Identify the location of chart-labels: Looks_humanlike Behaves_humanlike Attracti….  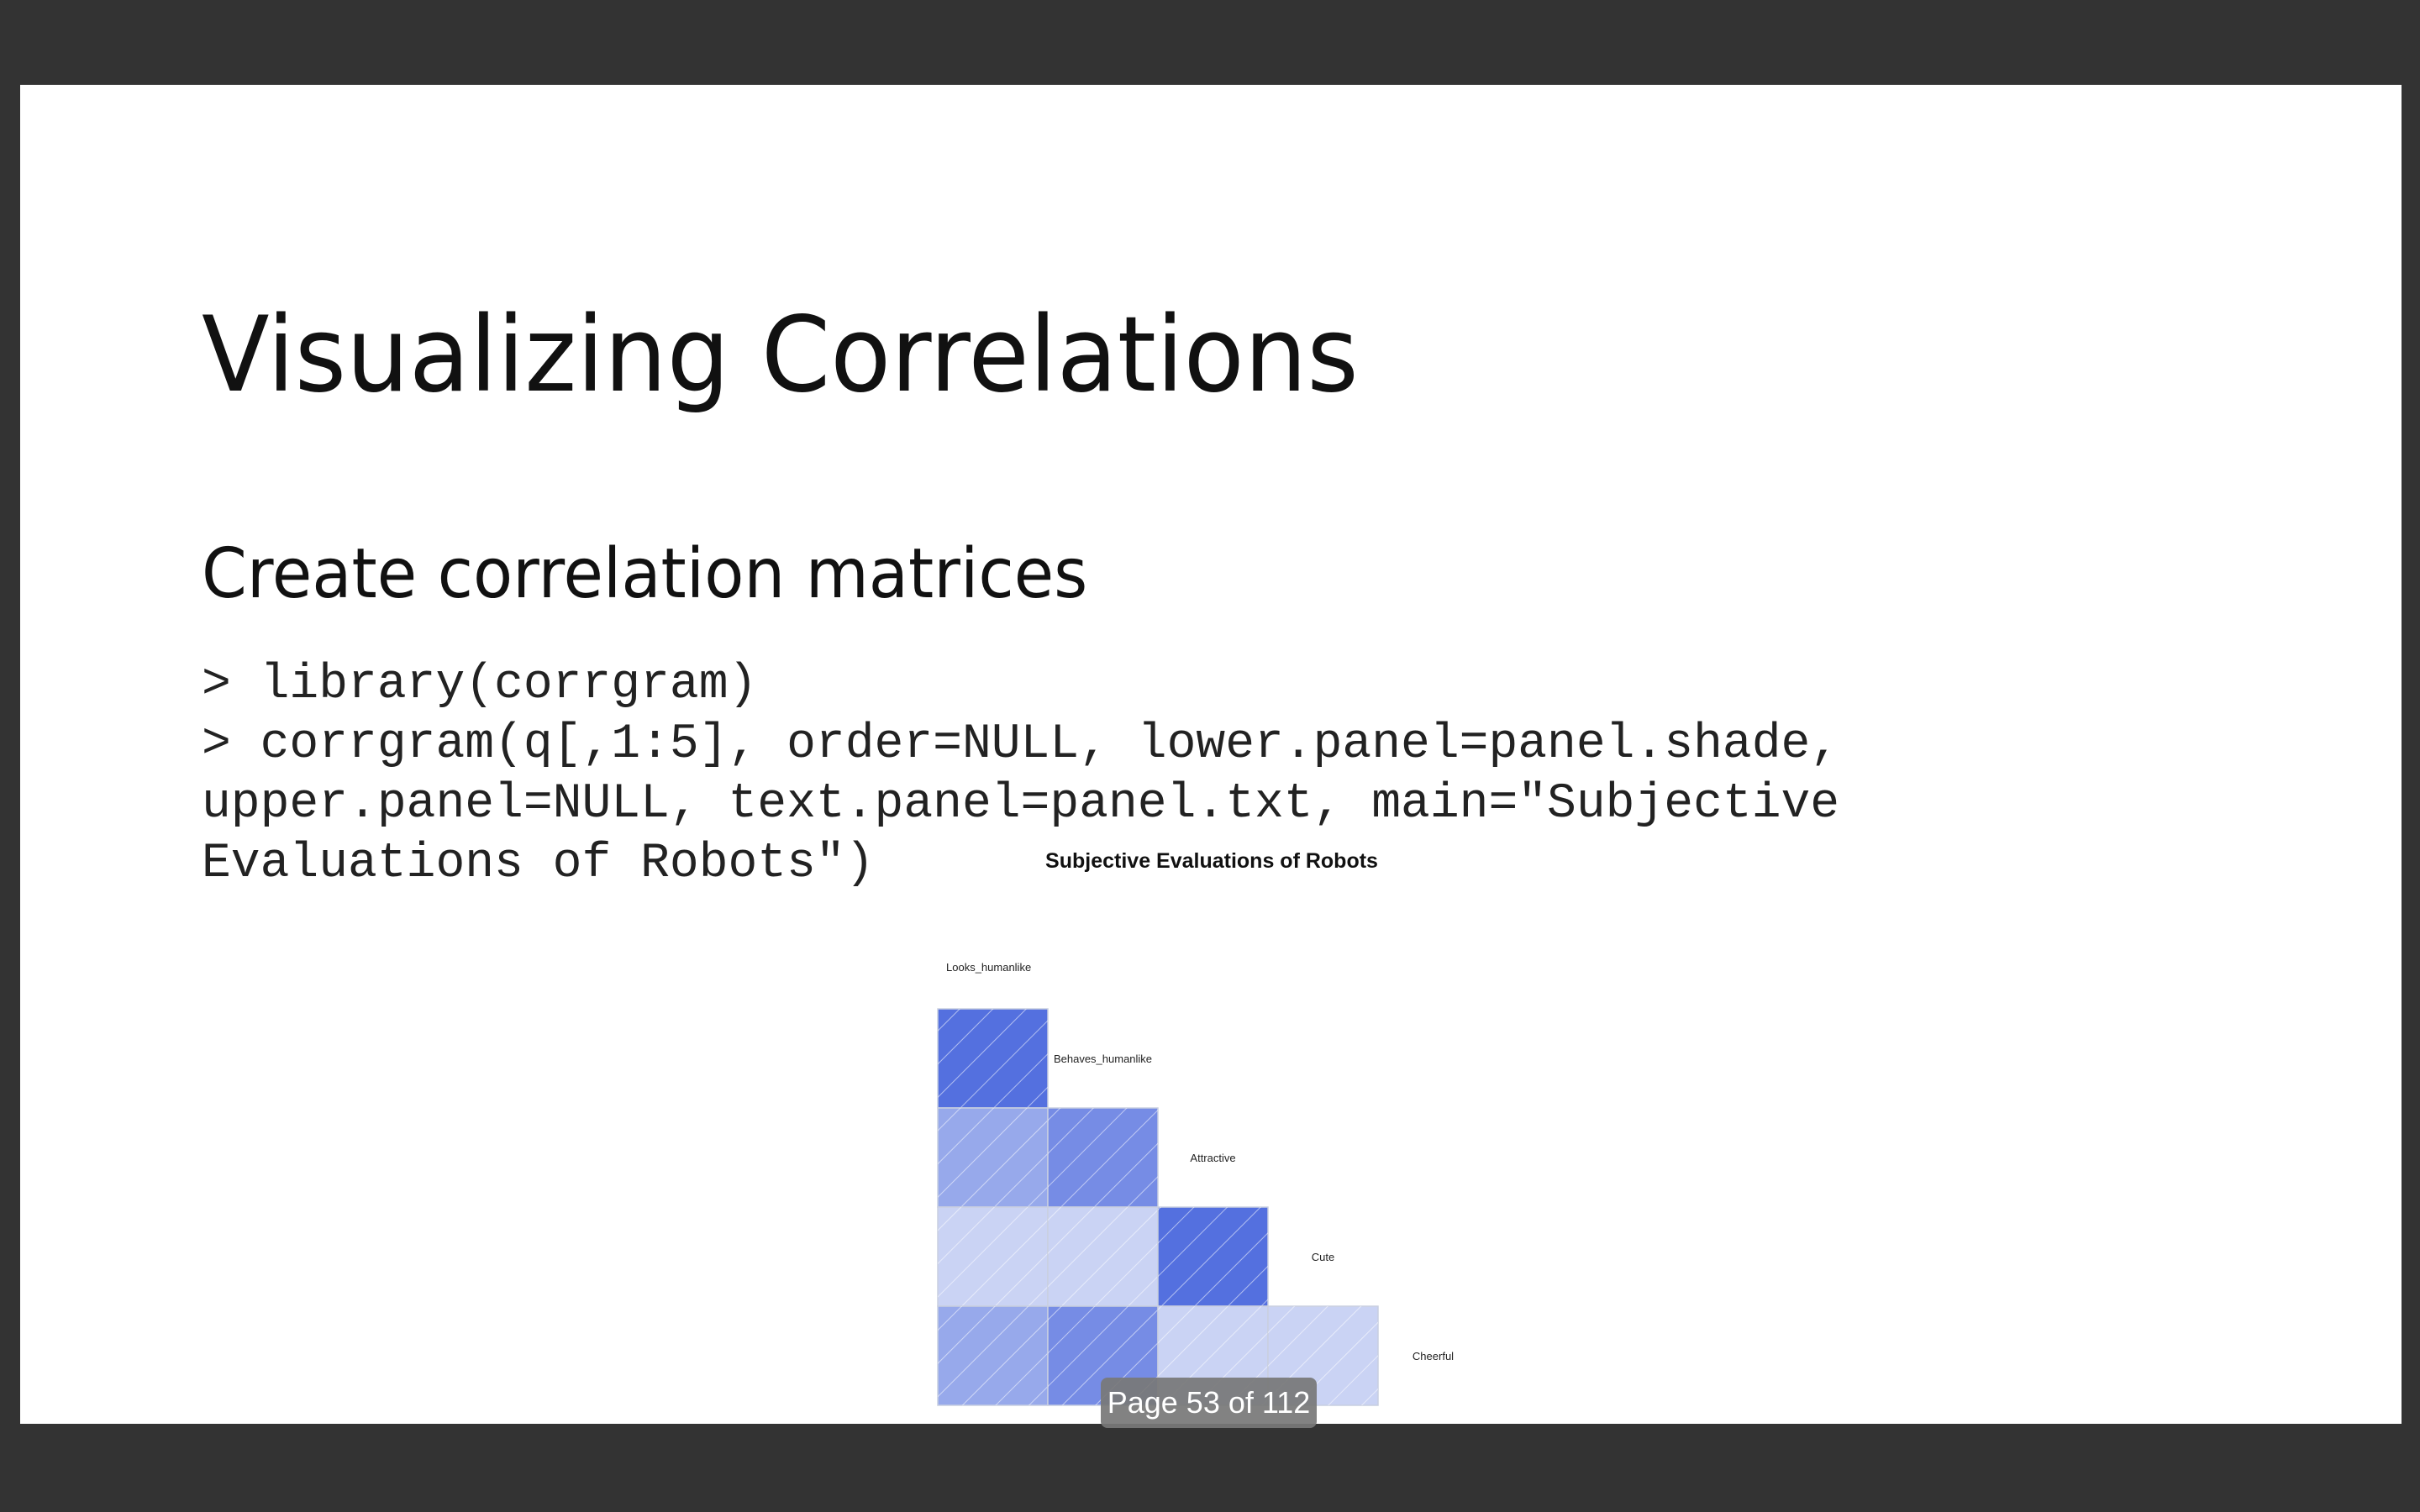
(1200, 1161).